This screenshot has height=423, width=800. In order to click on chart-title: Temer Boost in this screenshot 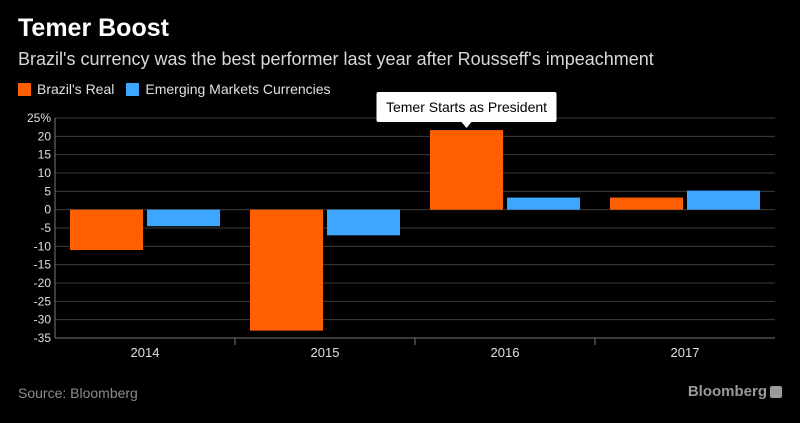, I will do `click(93, 28)`.